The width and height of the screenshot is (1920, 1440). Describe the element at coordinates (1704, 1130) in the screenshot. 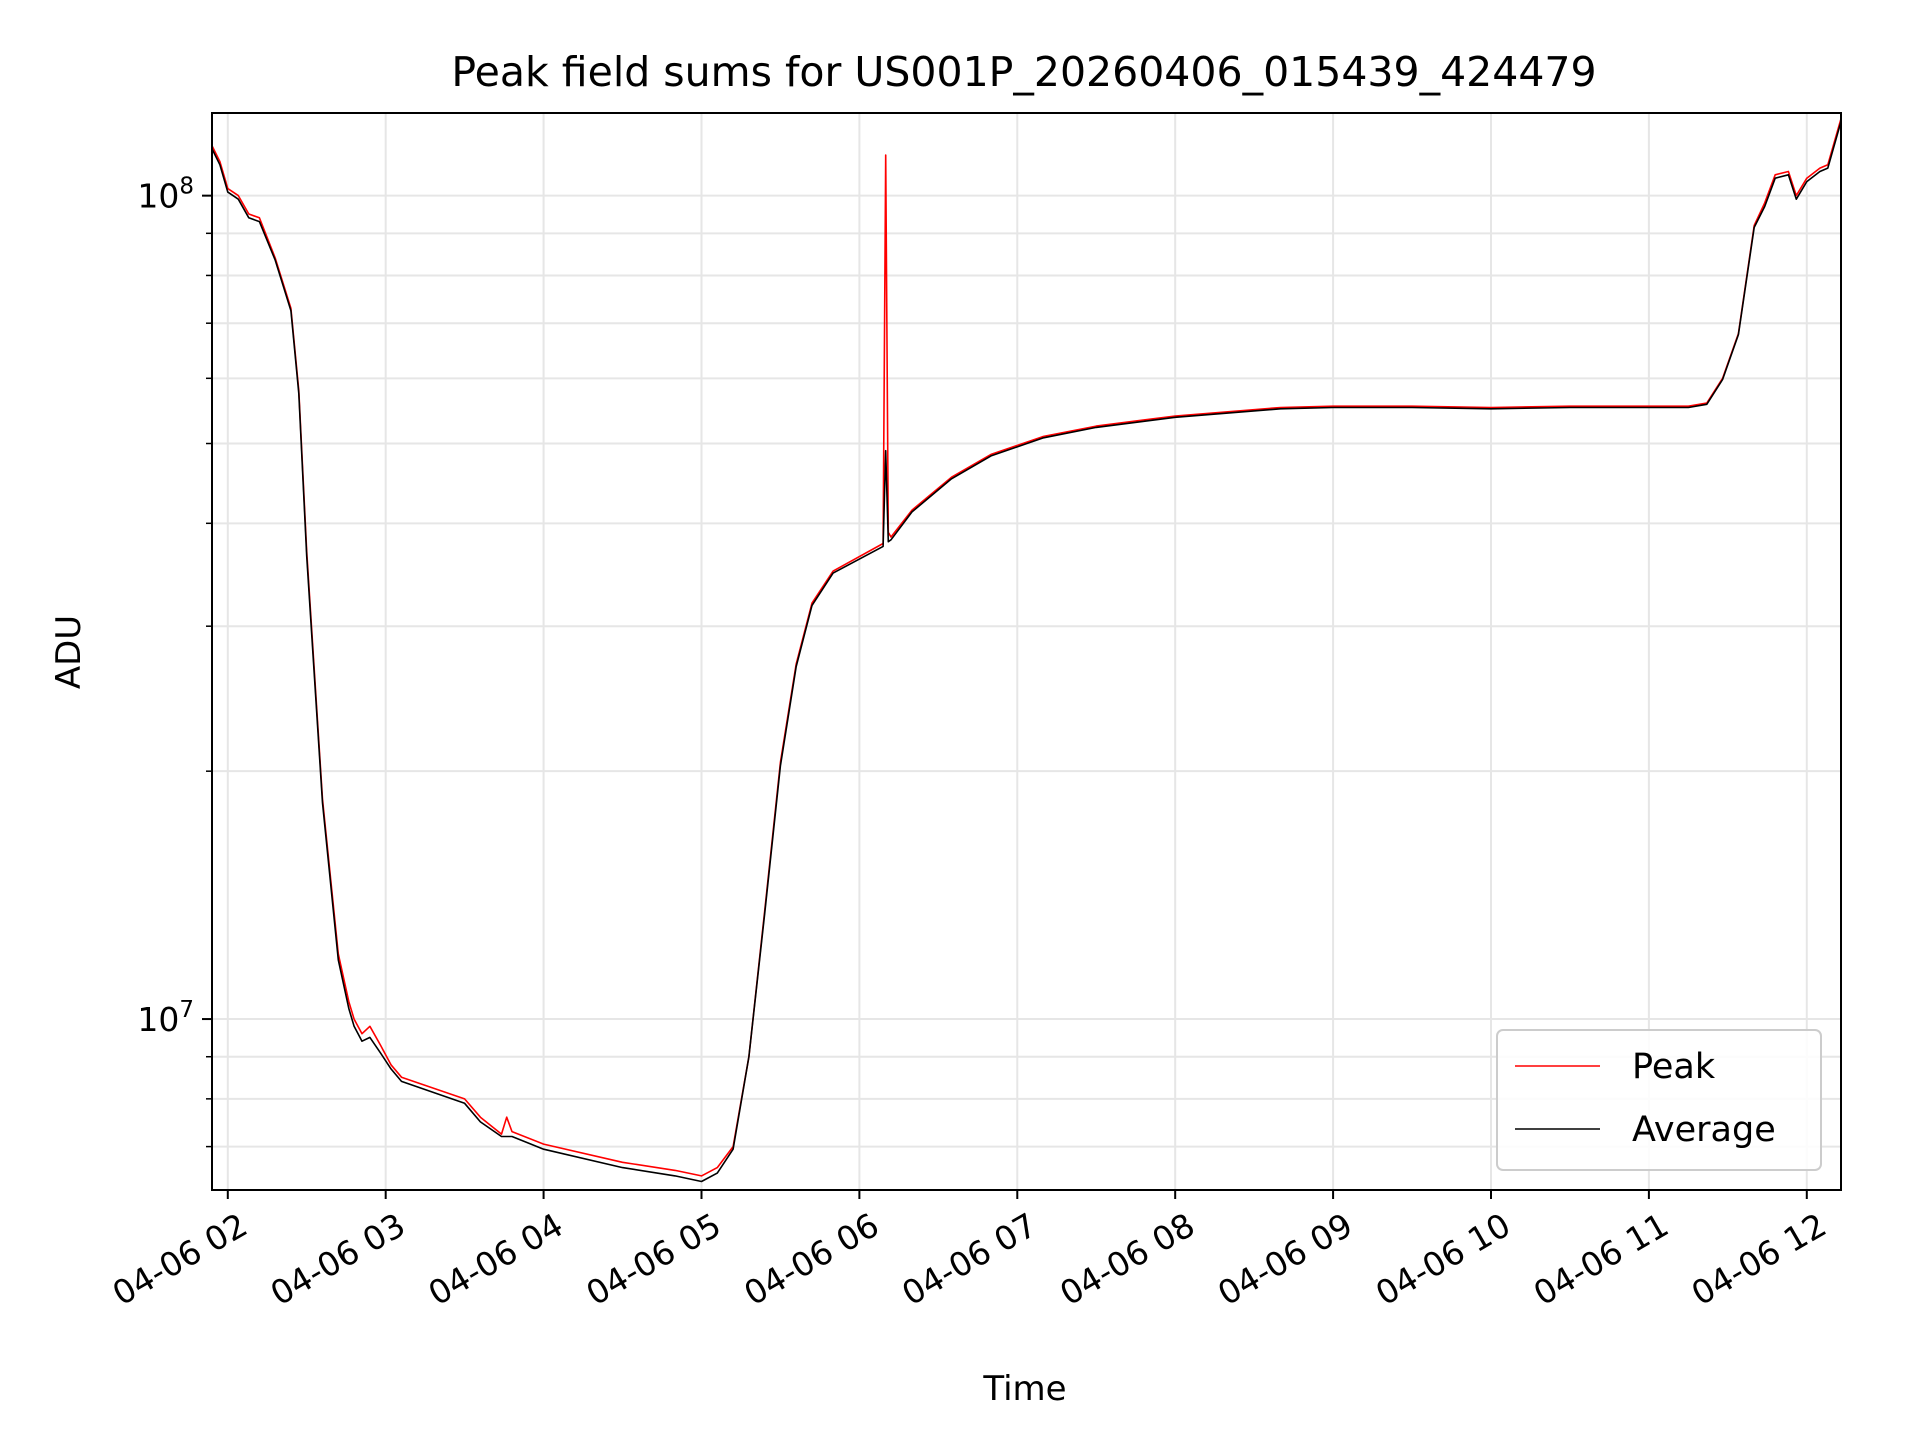

I see `legend-label-average: Average` at that location.